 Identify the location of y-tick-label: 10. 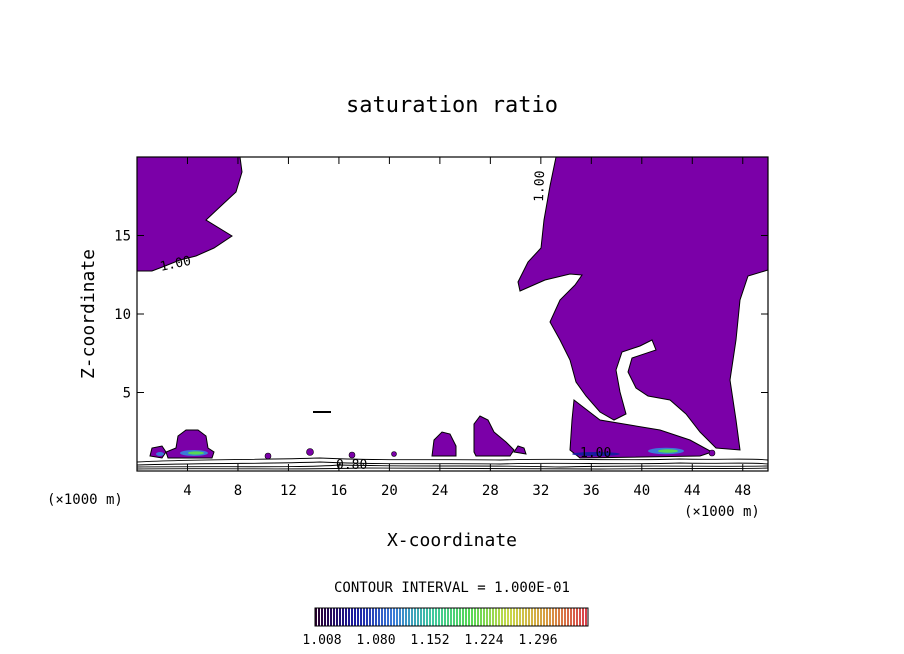
(122, 315).